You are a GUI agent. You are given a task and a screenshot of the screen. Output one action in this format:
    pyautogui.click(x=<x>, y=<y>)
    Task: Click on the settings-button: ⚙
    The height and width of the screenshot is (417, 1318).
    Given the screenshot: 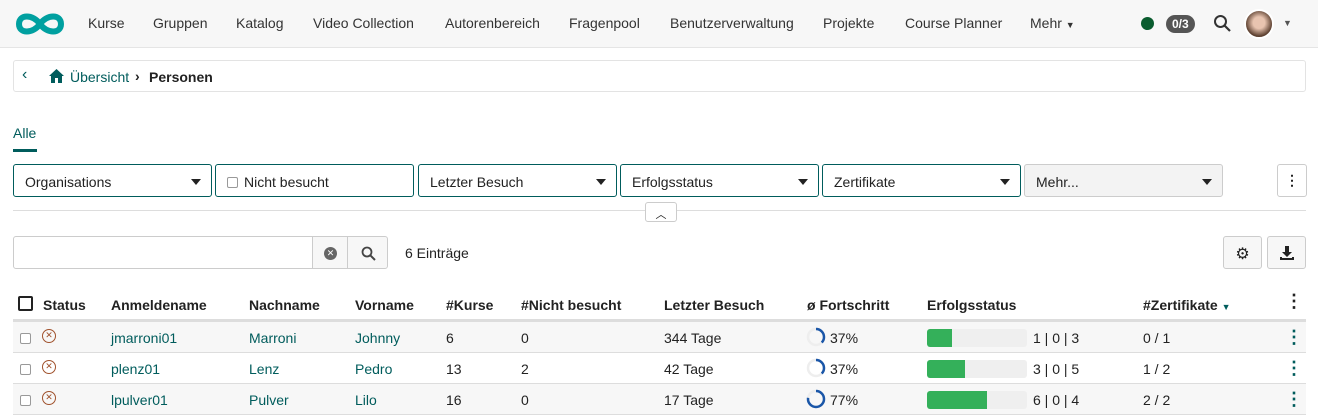 What is the action you would take?
    pyautogui.click(x=1242, y=252)
    